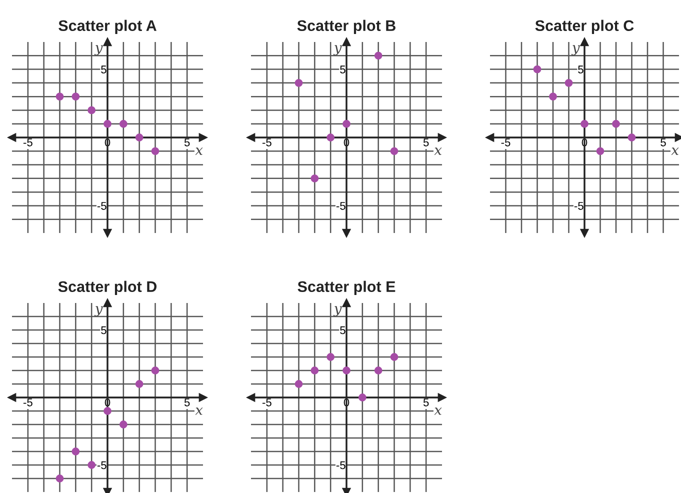  Describe the element at coordinates (346, 27) in the screenshot. I see `chart-title: Scatter plot B` at that location.